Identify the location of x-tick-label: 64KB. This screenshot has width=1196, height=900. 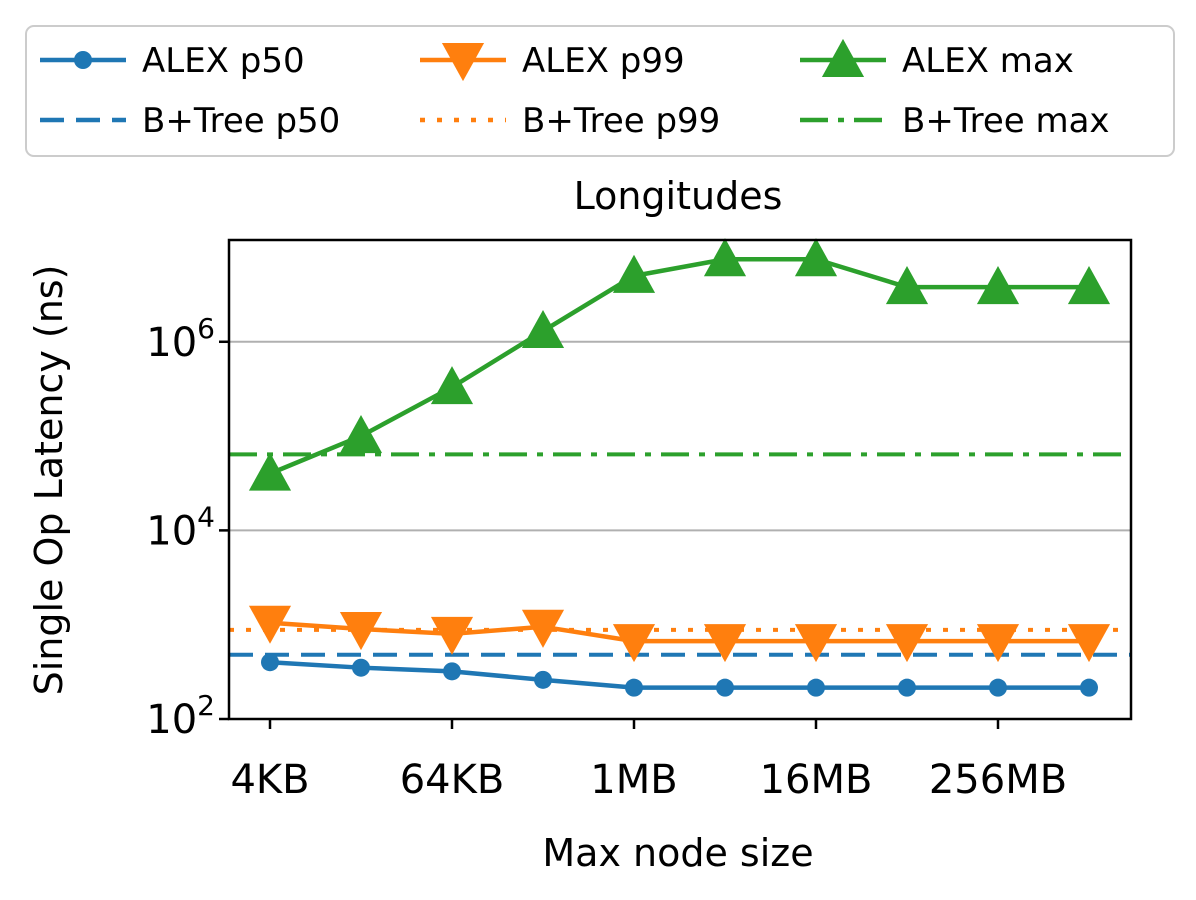
(452, 780).